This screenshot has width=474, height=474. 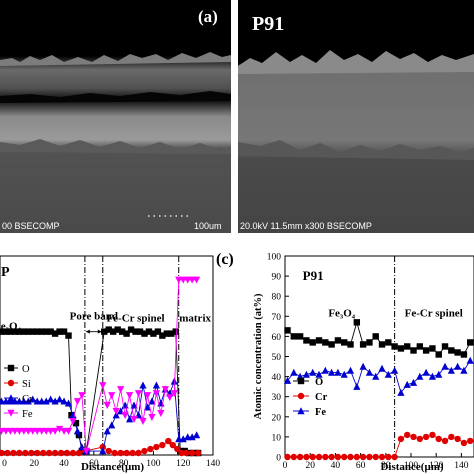 I want to click on inner-layer-edge-b, so click(x=356, y=150).